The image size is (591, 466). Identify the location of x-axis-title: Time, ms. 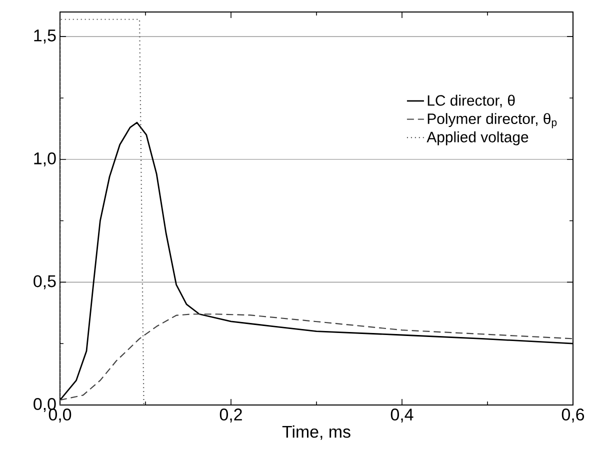
(316, 432).